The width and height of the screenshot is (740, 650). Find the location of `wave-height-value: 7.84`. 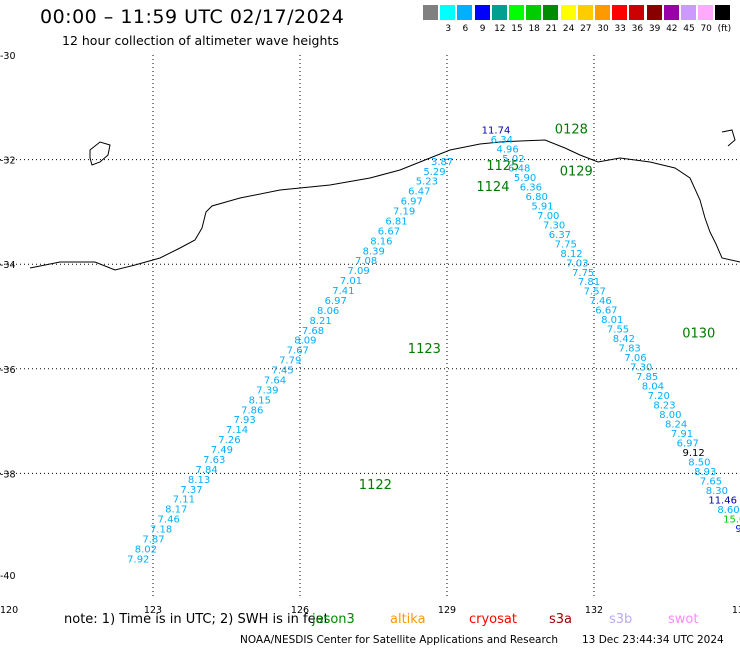

wave-height-value: 7.84 is located at coordinates (207, 470).